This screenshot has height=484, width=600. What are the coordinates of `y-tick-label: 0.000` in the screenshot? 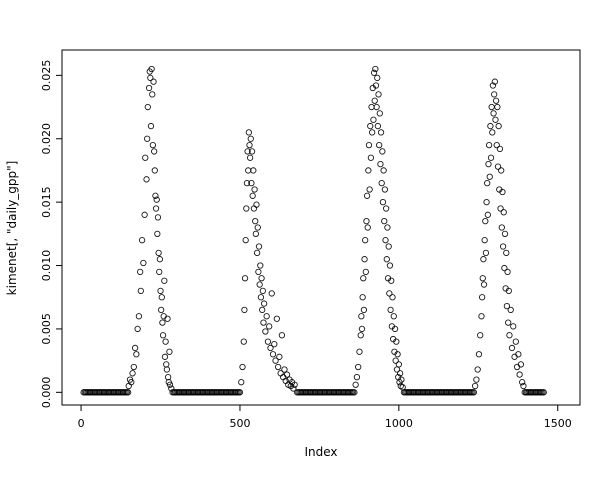 It's located at (46, 393).